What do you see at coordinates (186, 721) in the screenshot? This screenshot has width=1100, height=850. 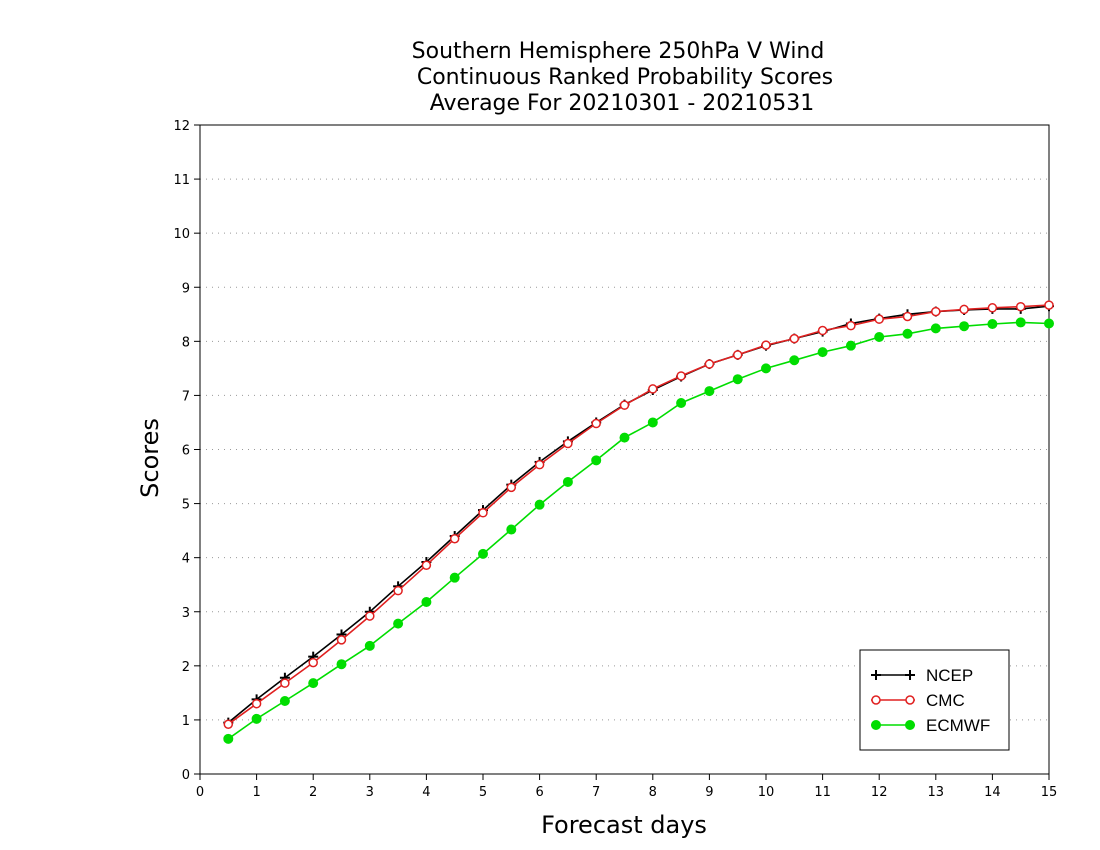 I see `y-tick-label: 1` at bounding box center [186, 721].